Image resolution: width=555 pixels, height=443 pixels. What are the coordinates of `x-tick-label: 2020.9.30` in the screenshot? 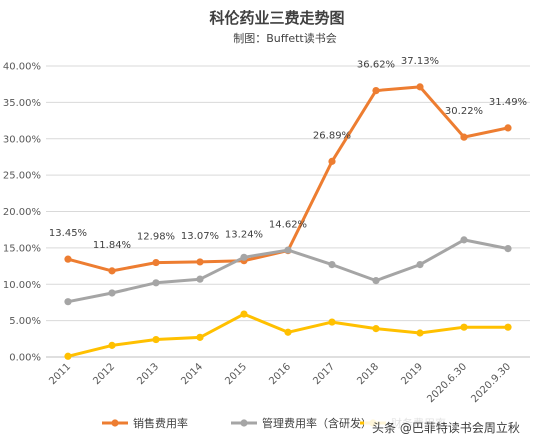 It's located at (491, 383).